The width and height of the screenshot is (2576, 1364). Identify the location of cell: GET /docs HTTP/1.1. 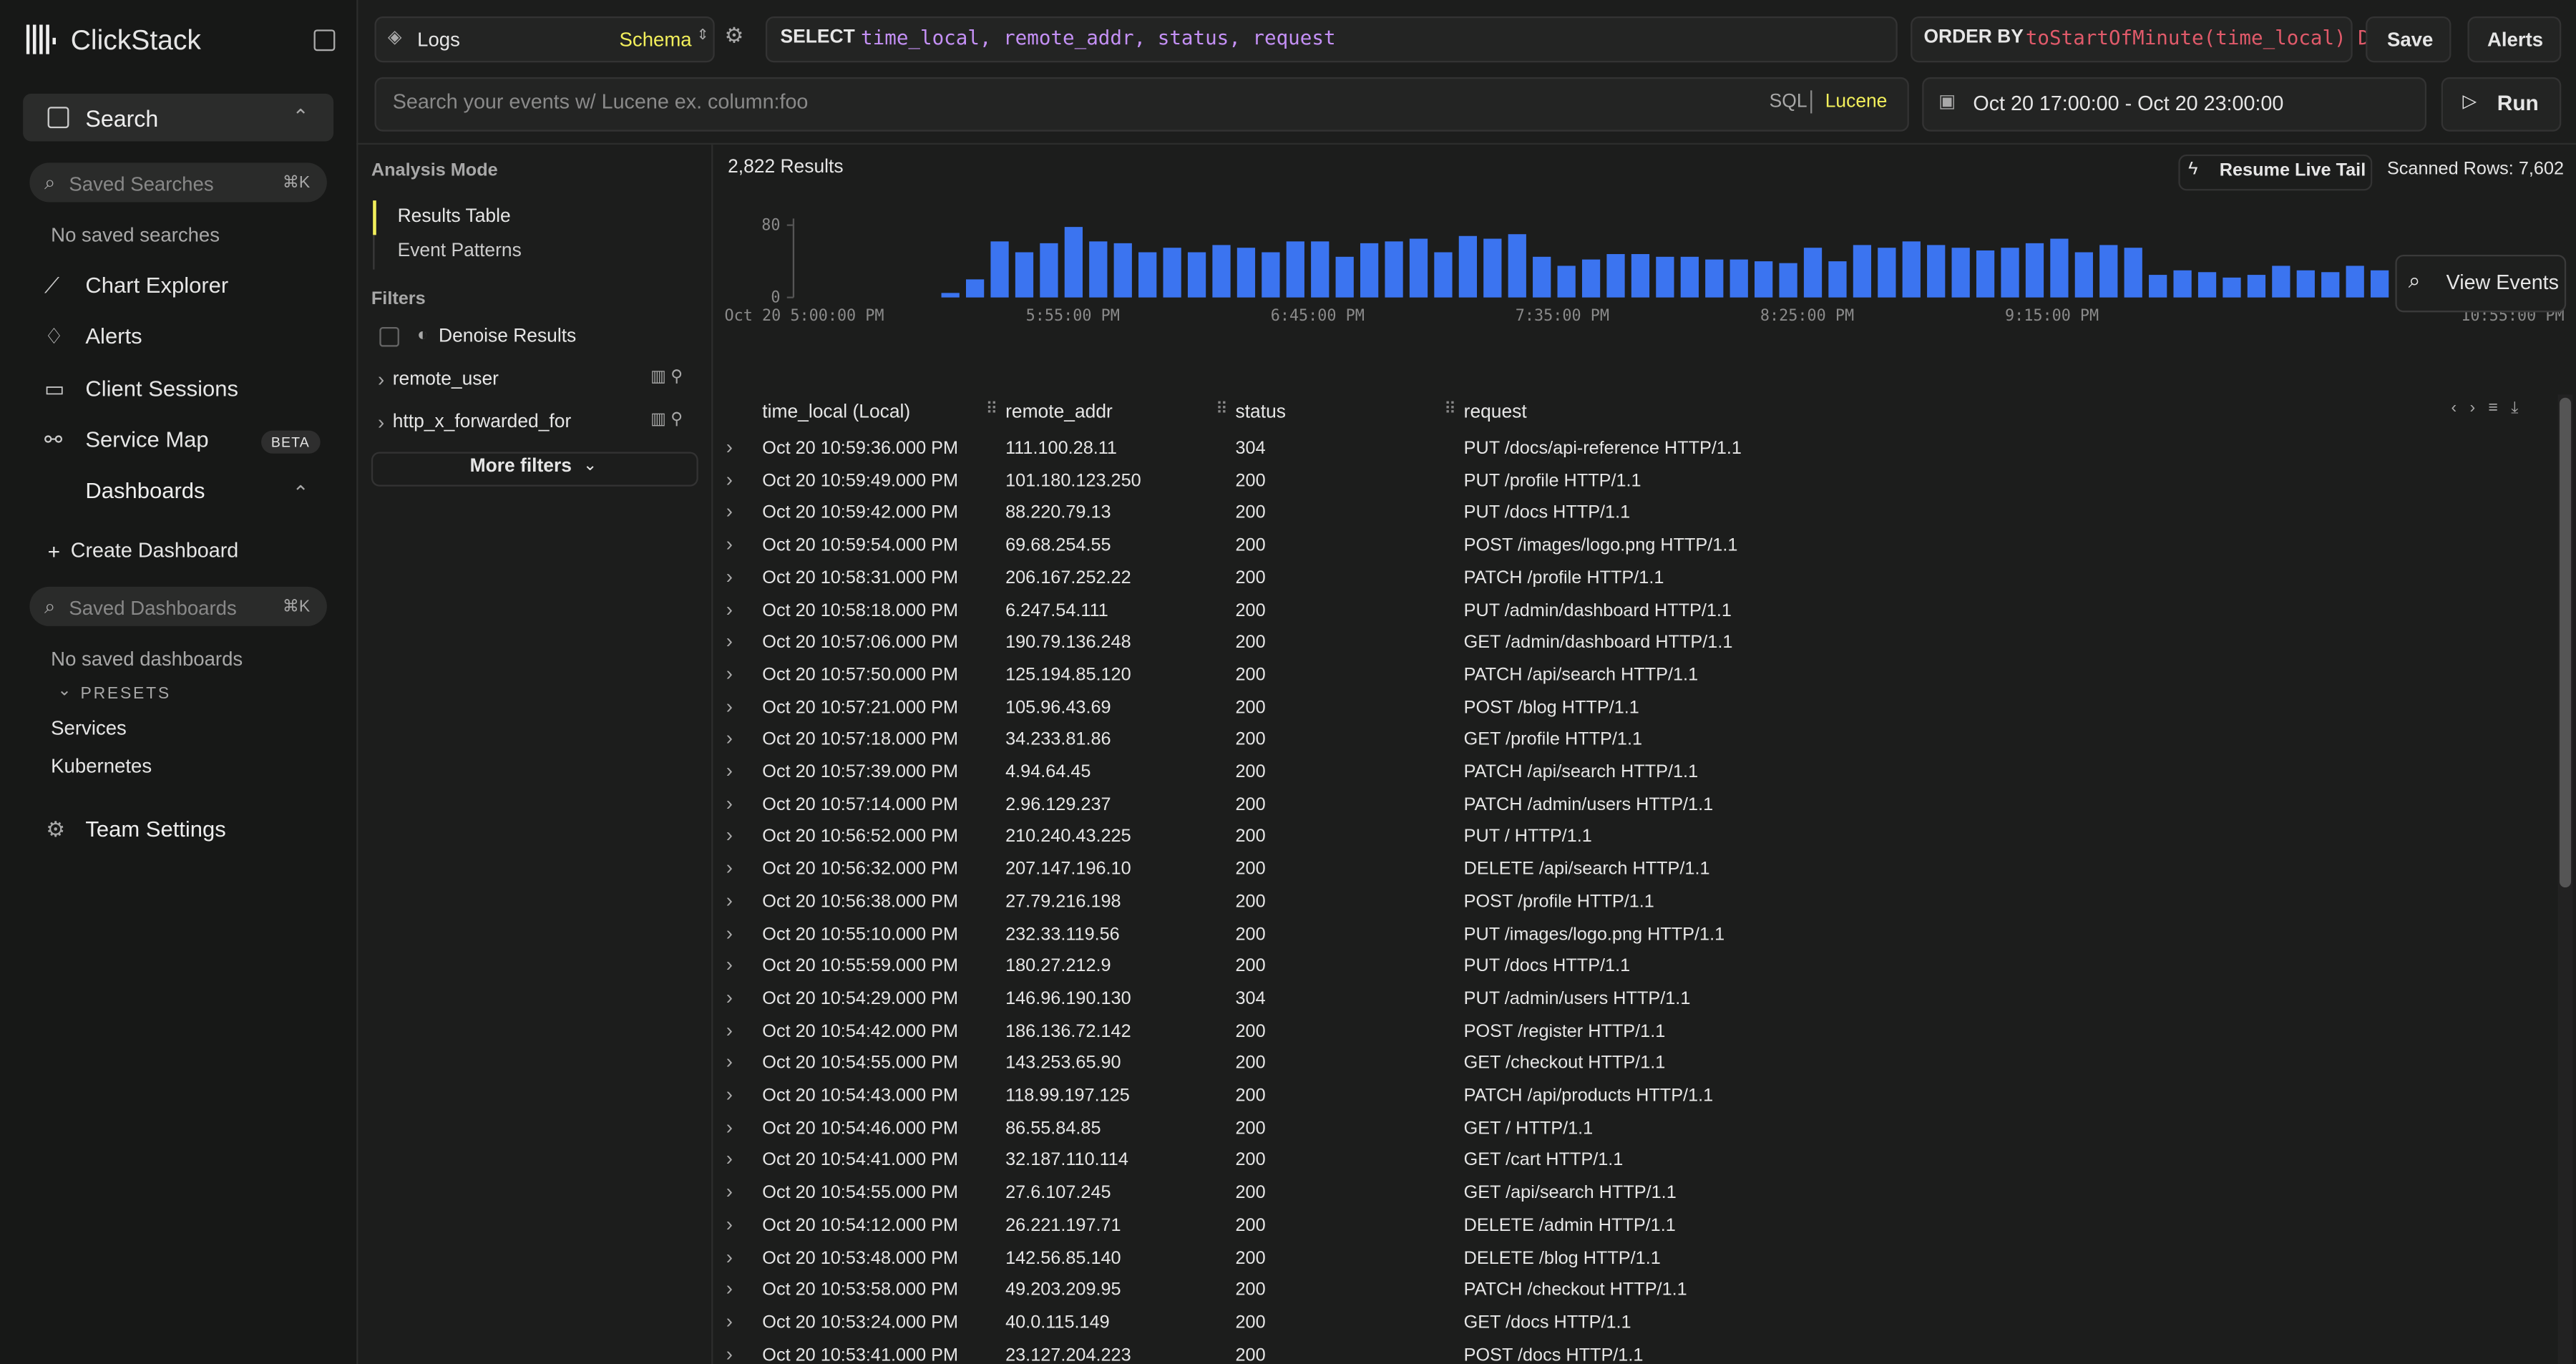
(1547, 1322).